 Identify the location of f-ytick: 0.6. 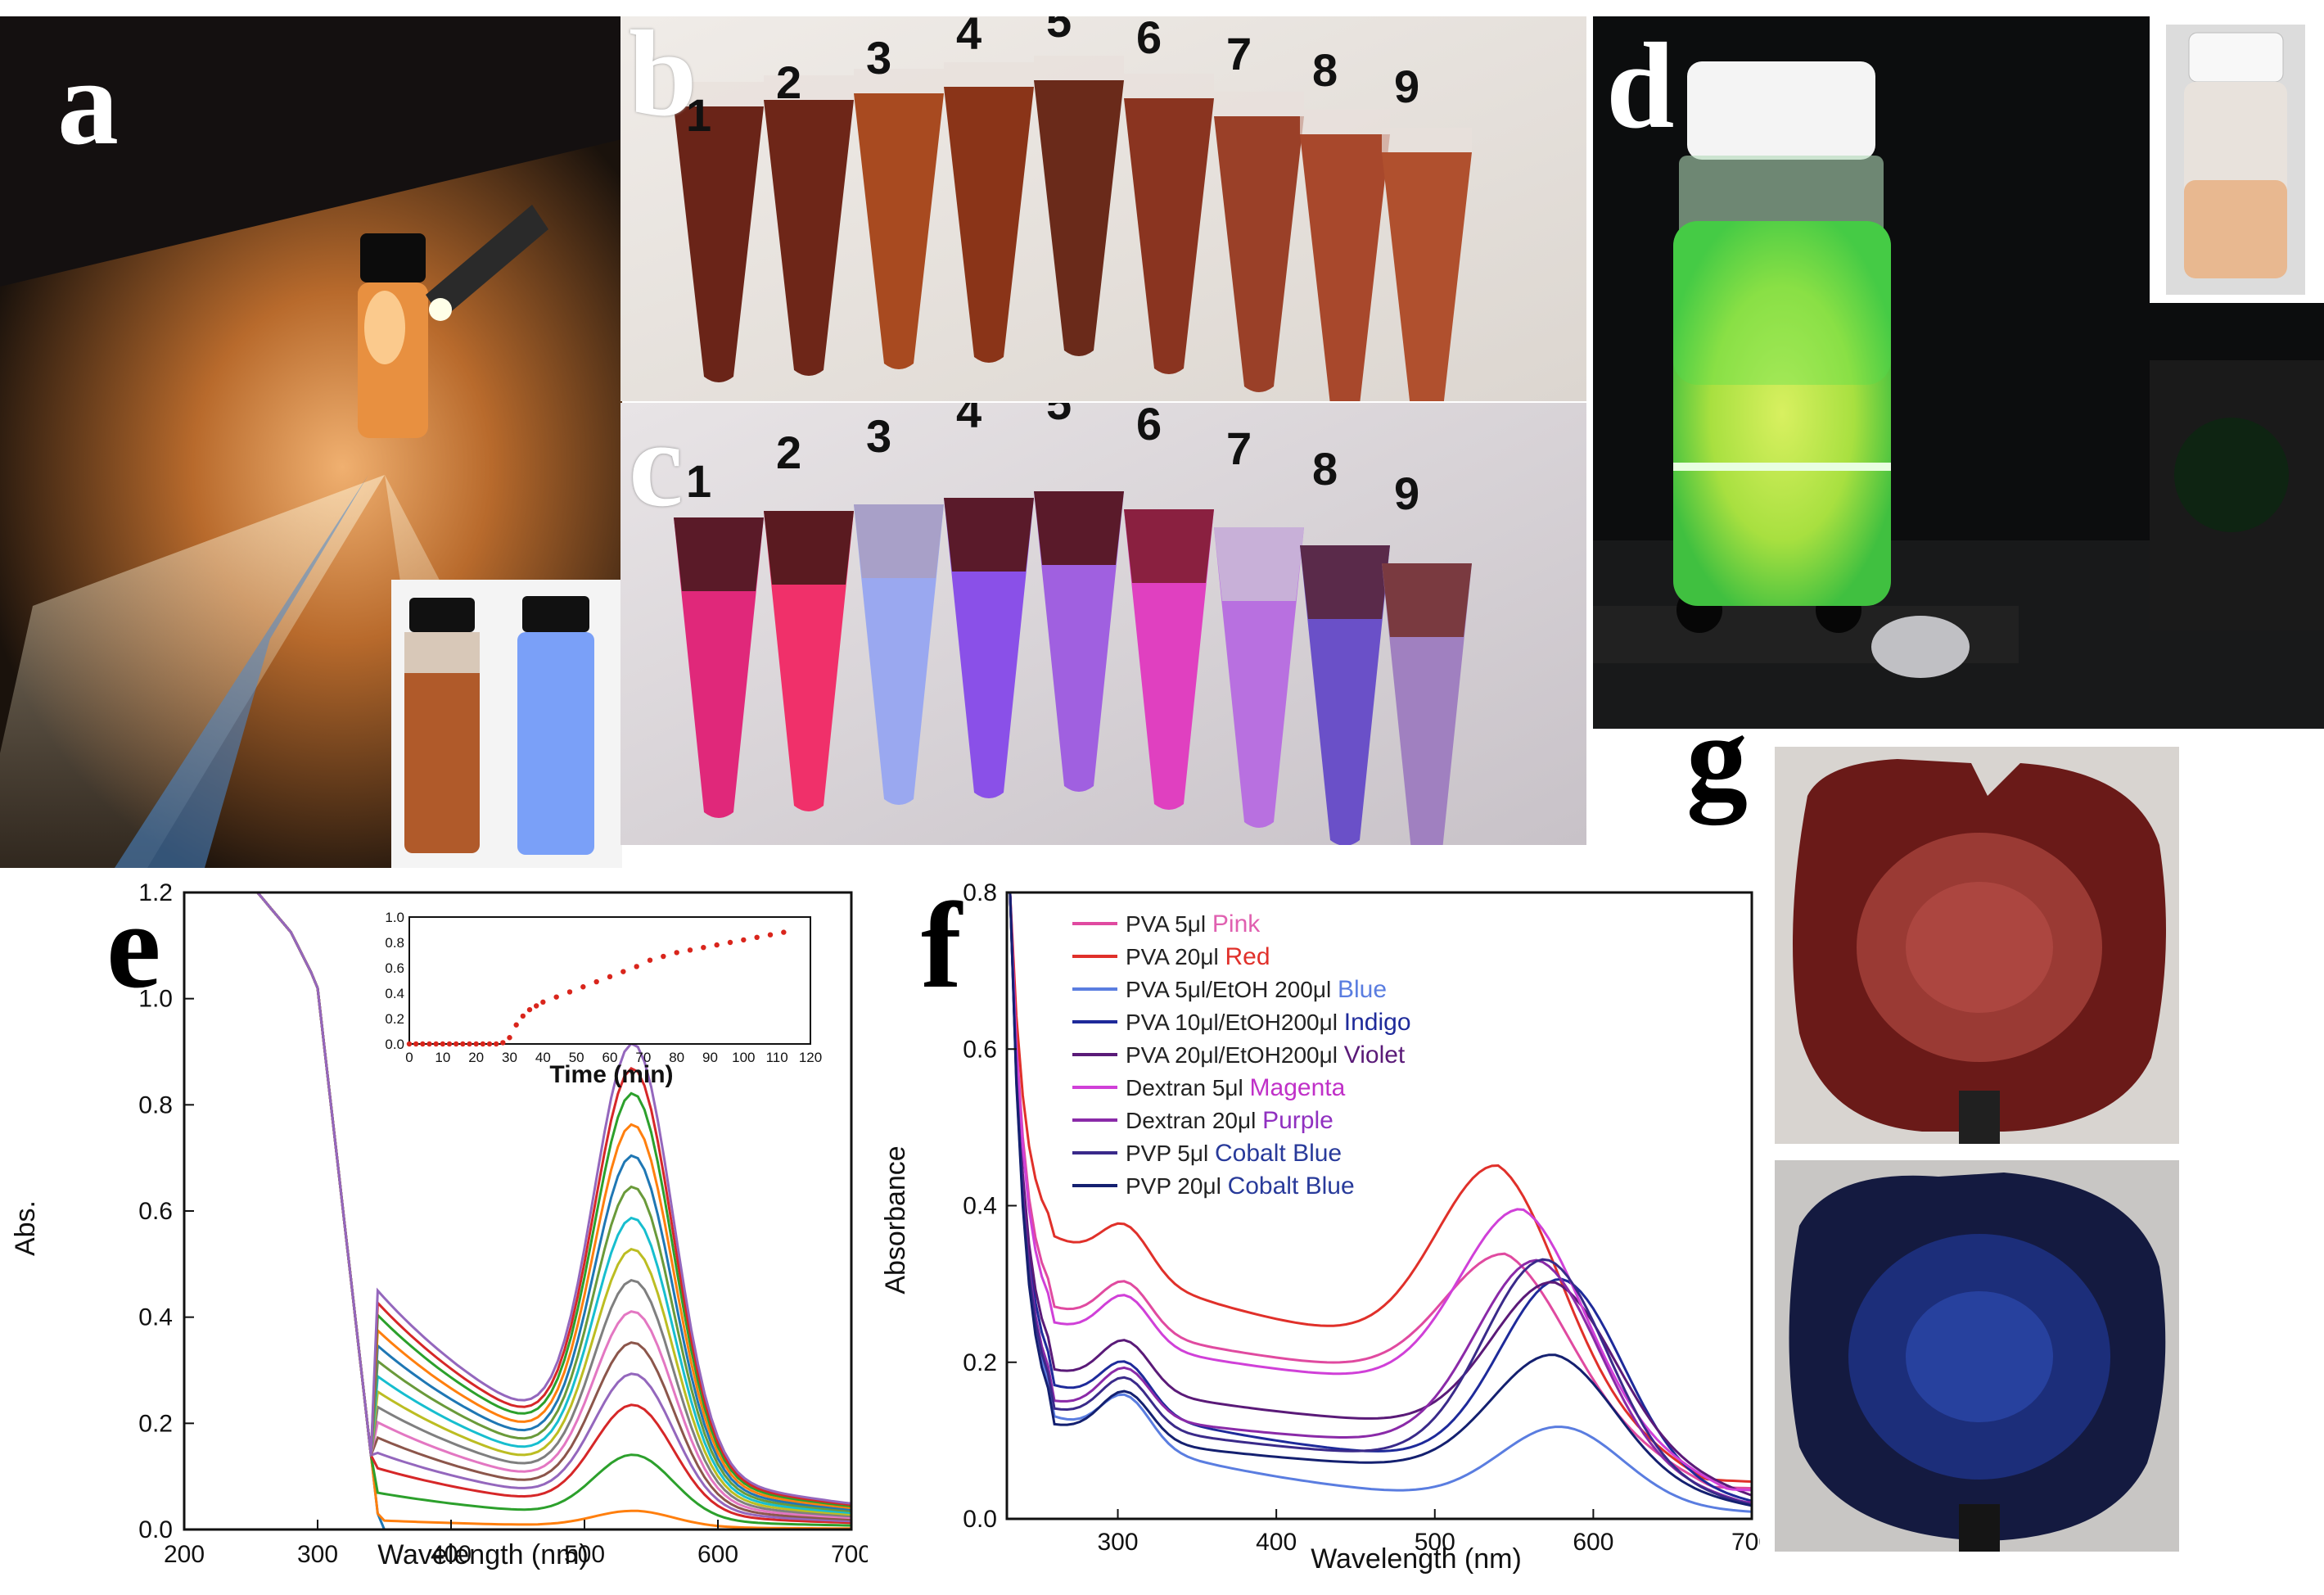
(980, 1049).